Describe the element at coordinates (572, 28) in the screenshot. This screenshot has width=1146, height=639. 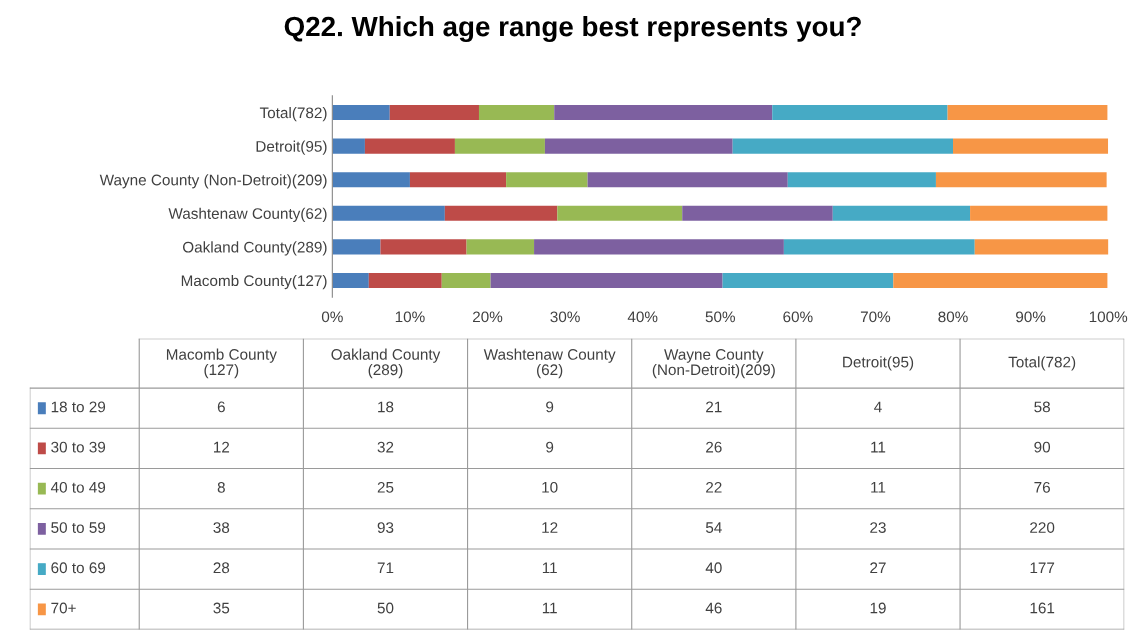
I see `chart-title: Q22. Which age range best represents you?` at that location.